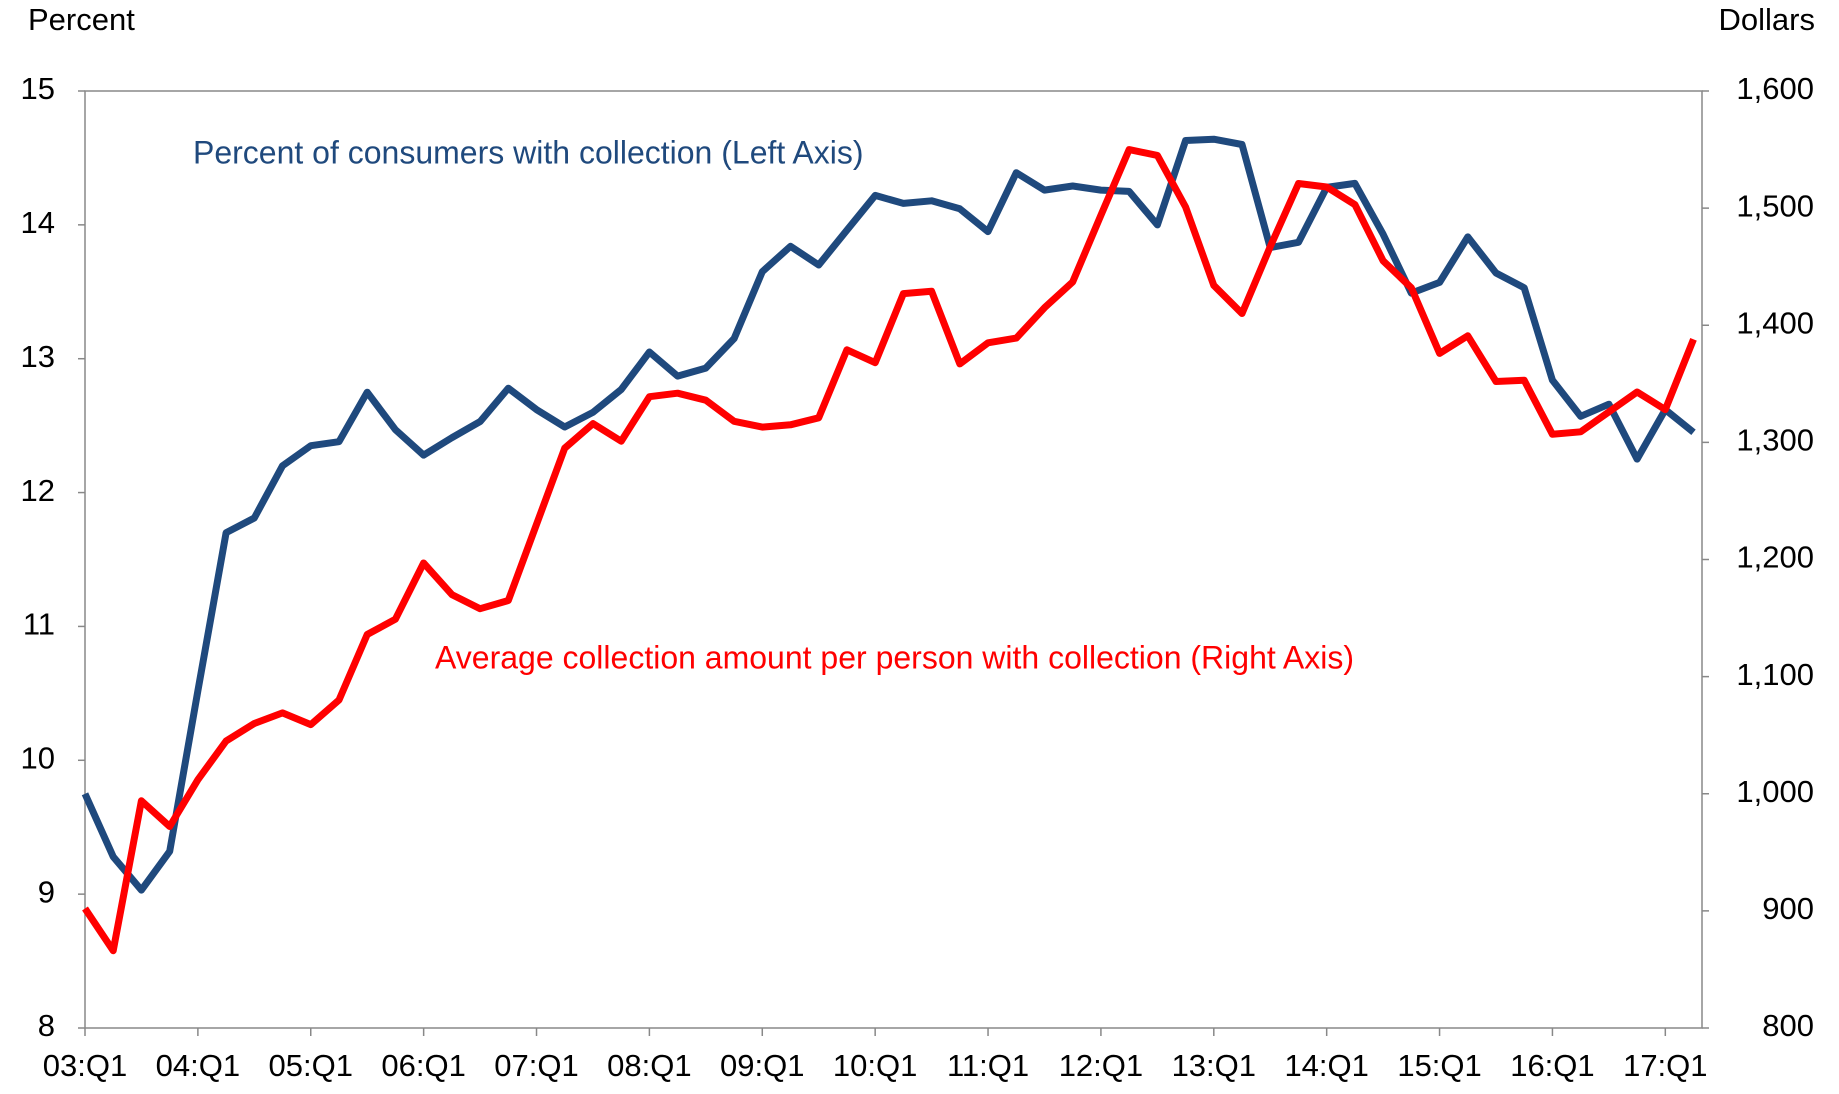  I want to click on y-tick-label: 12, so click(38, 490).